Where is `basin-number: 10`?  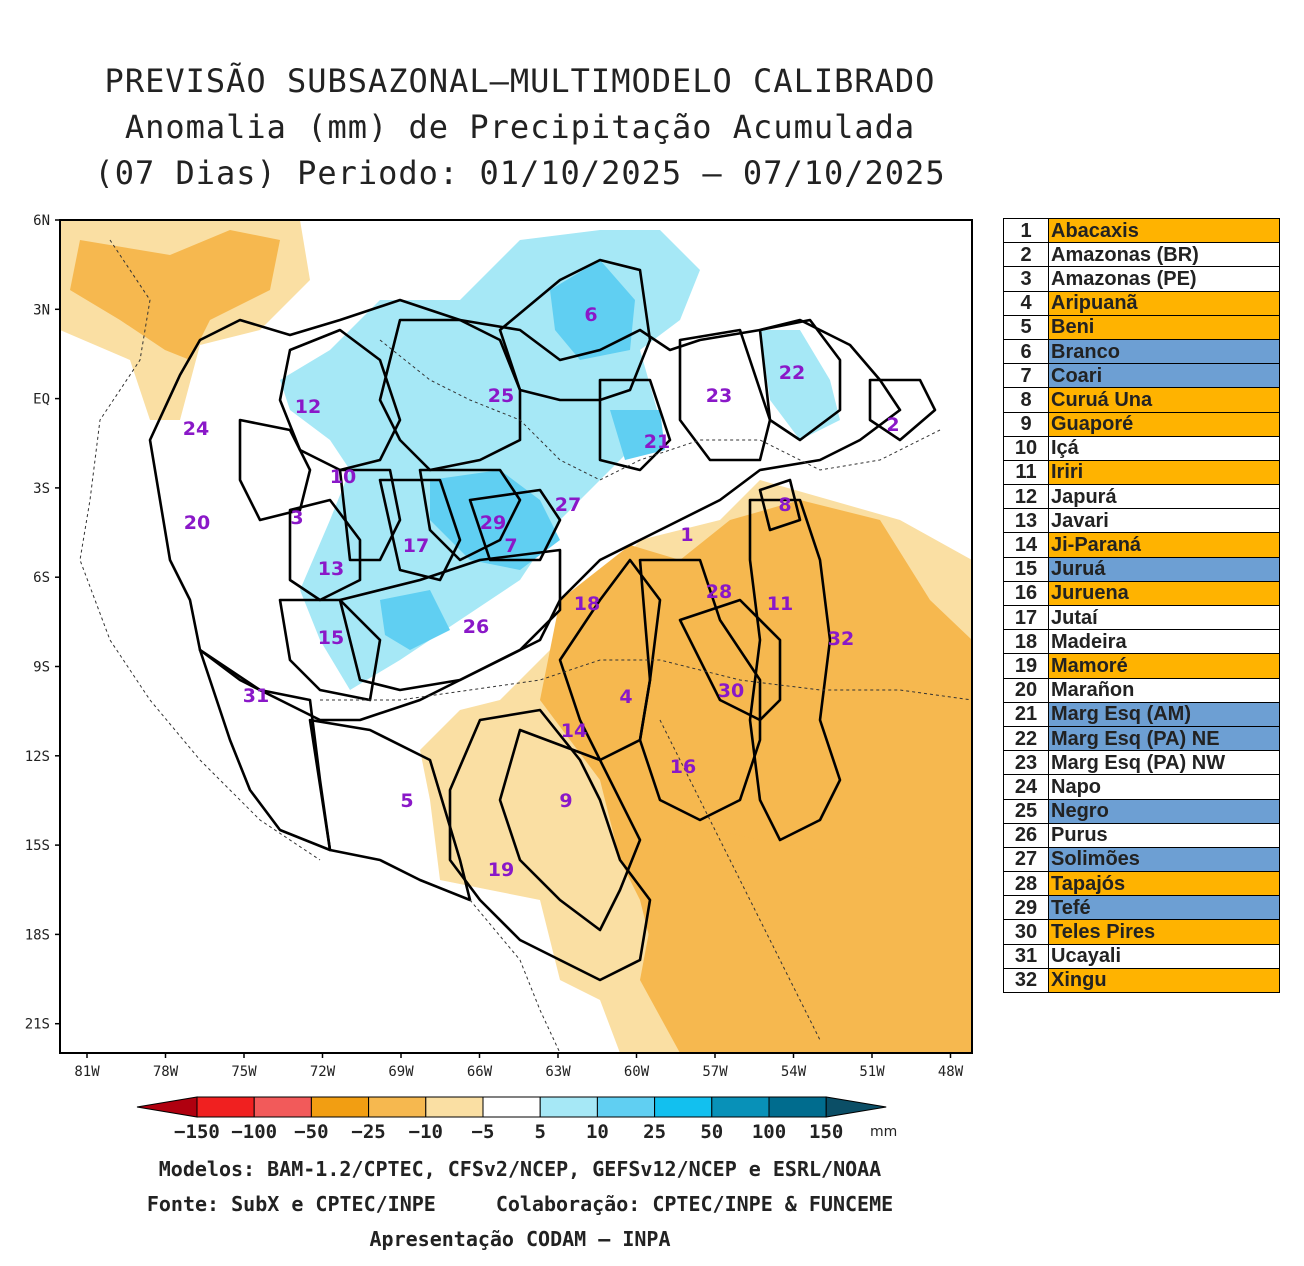
basin-number: 10 is located at coordinates (1026, 448).